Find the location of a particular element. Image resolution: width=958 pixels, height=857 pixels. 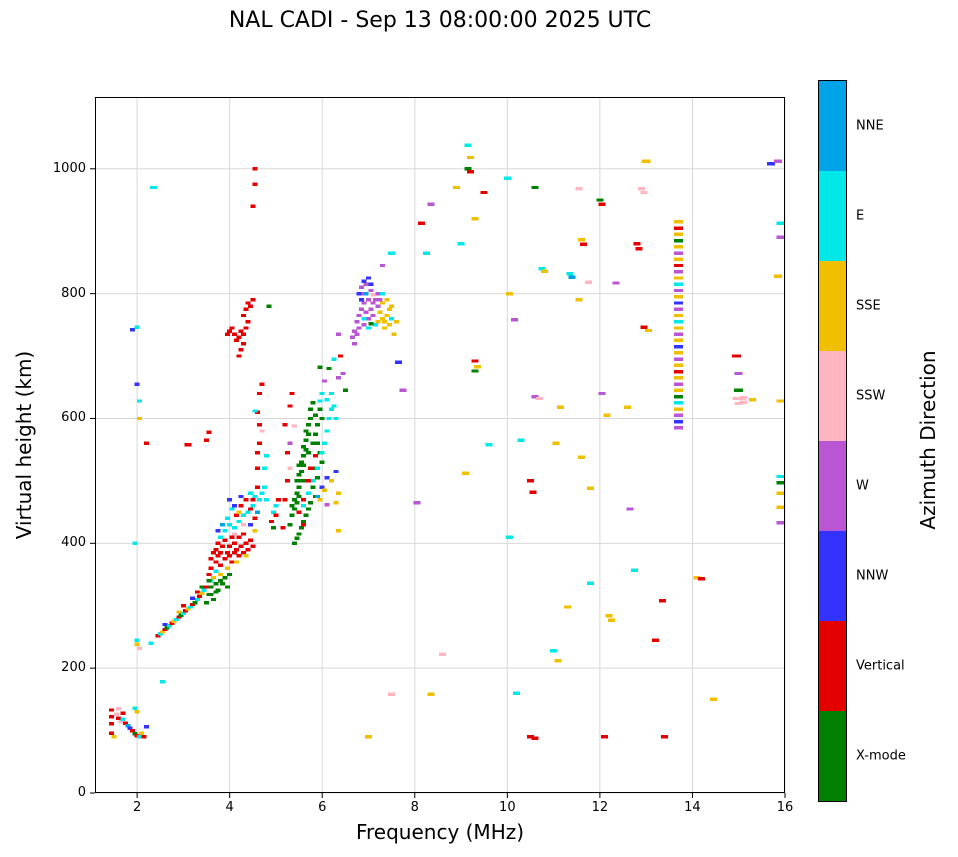

colorbar-segment-vertical: Vertical is located at coordinates (862, 666).